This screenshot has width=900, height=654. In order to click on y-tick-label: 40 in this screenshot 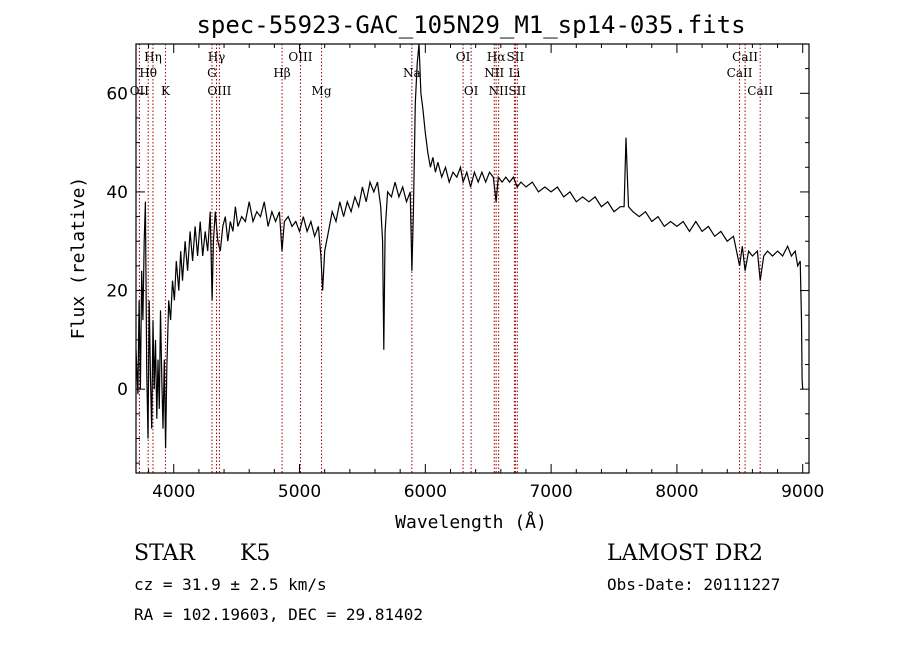, I will do `click(117, 193)`.